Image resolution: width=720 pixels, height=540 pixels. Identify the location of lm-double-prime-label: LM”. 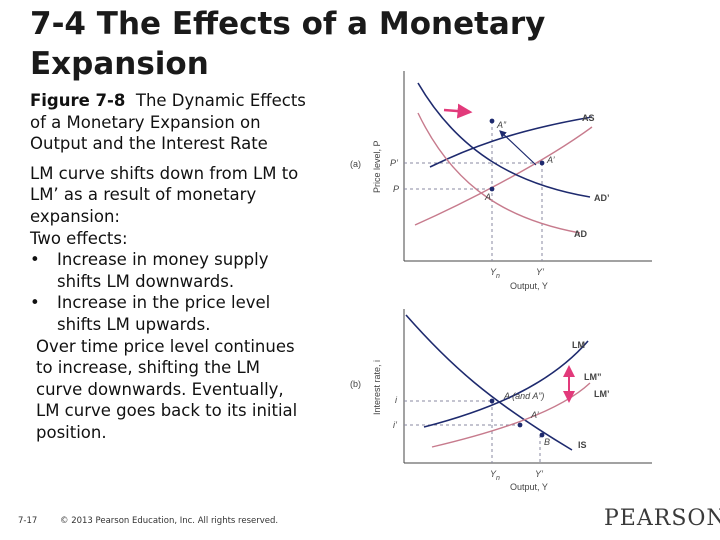
(593, 377).